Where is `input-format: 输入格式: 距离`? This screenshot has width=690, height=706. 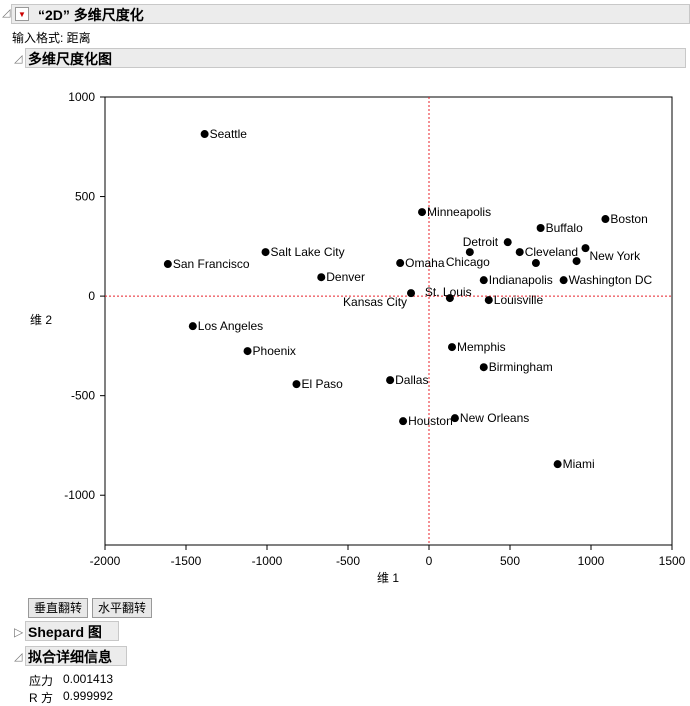
input-format: 输入格式: 距离 is located at coordinates (51, 38).